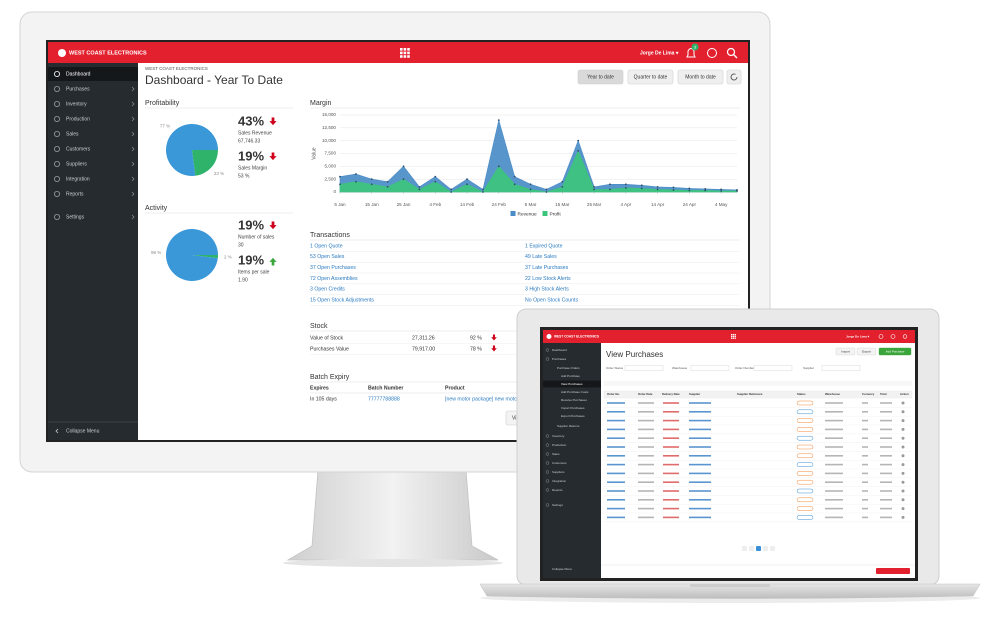 The height and width of the screenshot is (618, 1000). I want to click on legend-label: Profit, so click(556, 214).